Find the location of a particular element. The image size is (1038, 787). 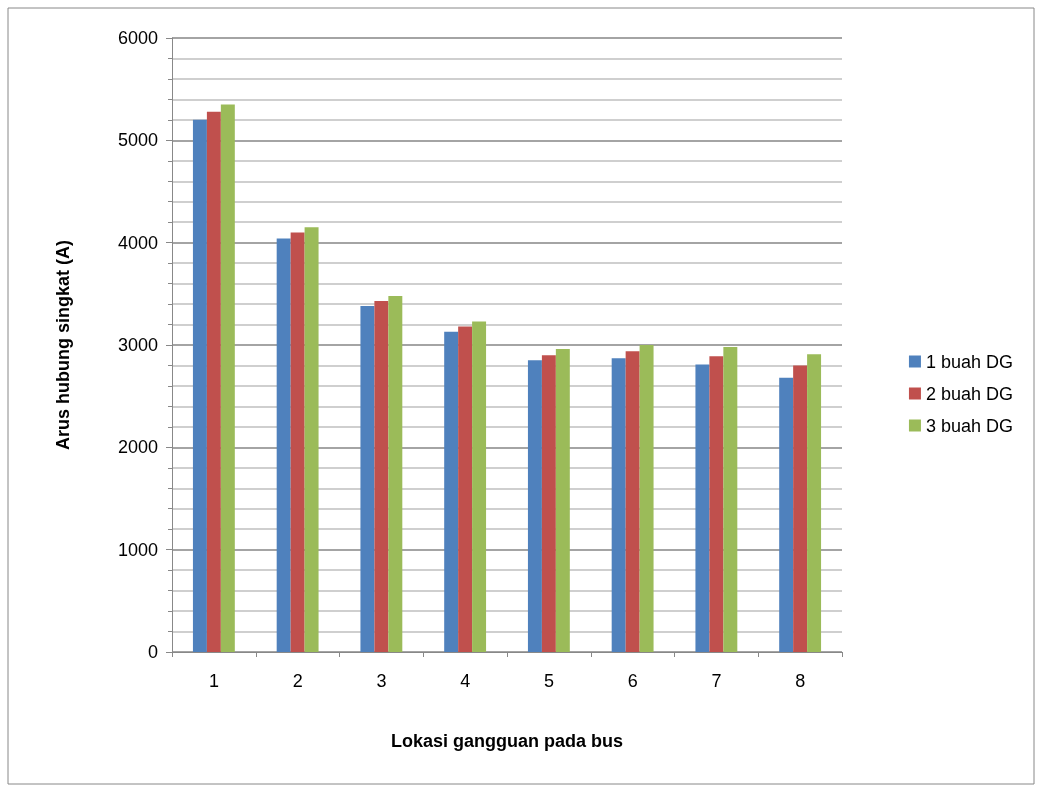

legend-label: 1 buah DG is located at coordinates (969, 361).